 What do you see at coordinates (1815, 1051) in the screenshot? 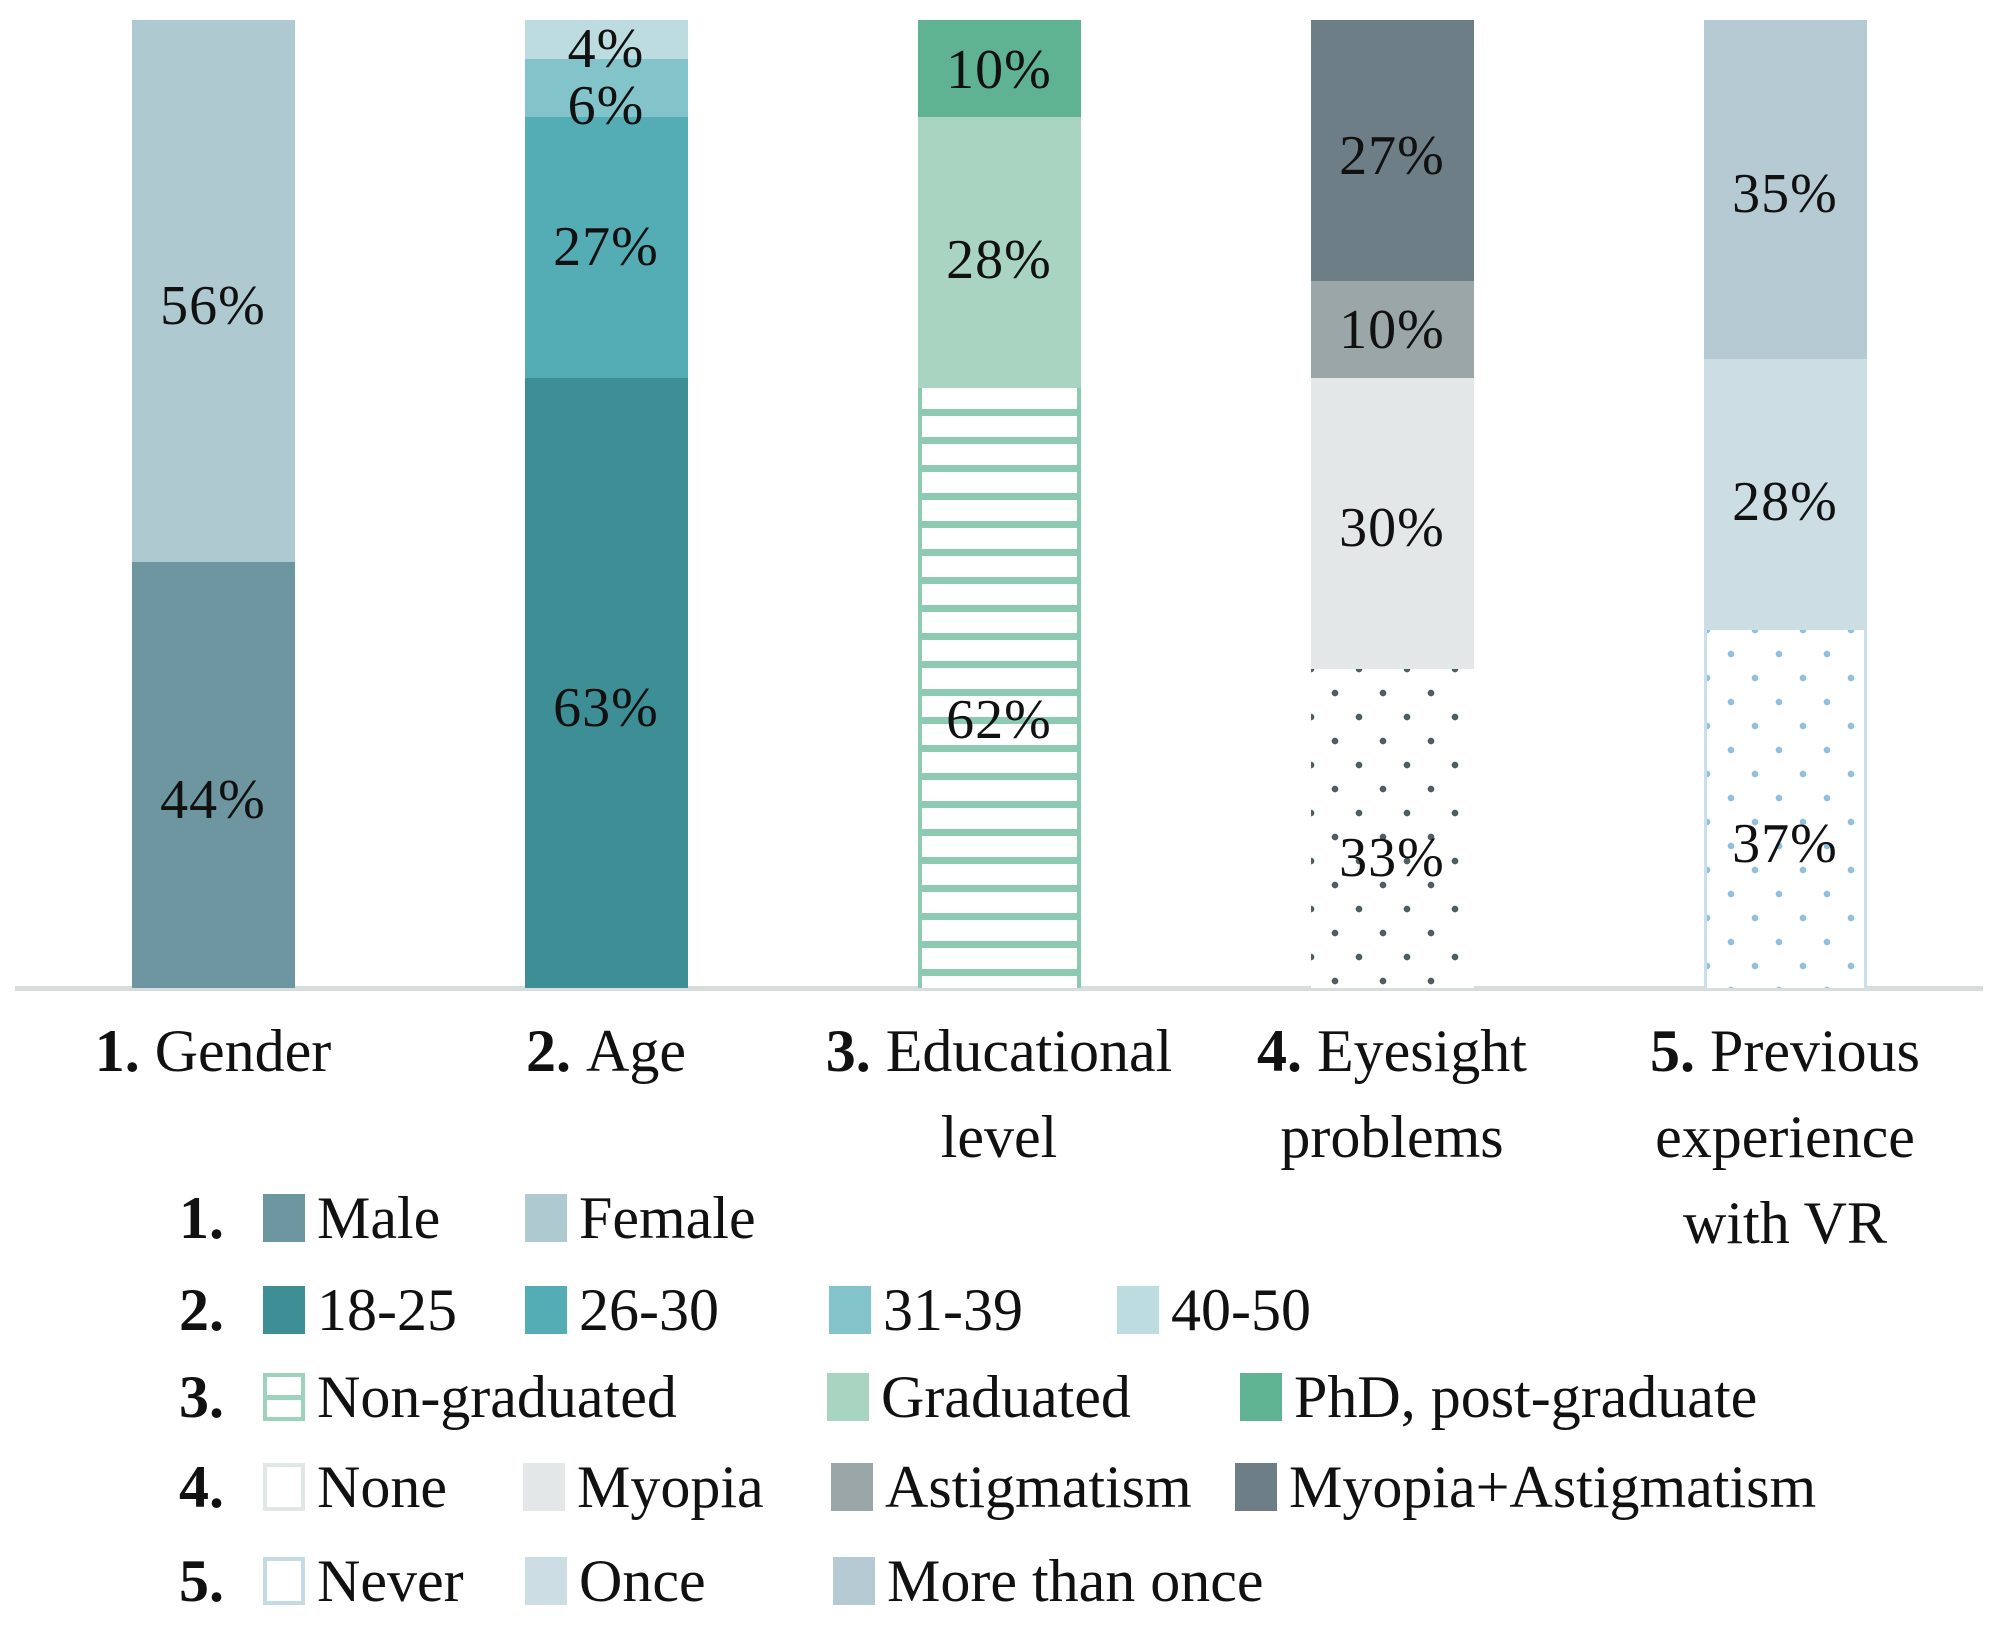
I see `category-text: Previous` at bounding box center [1815, 1051].